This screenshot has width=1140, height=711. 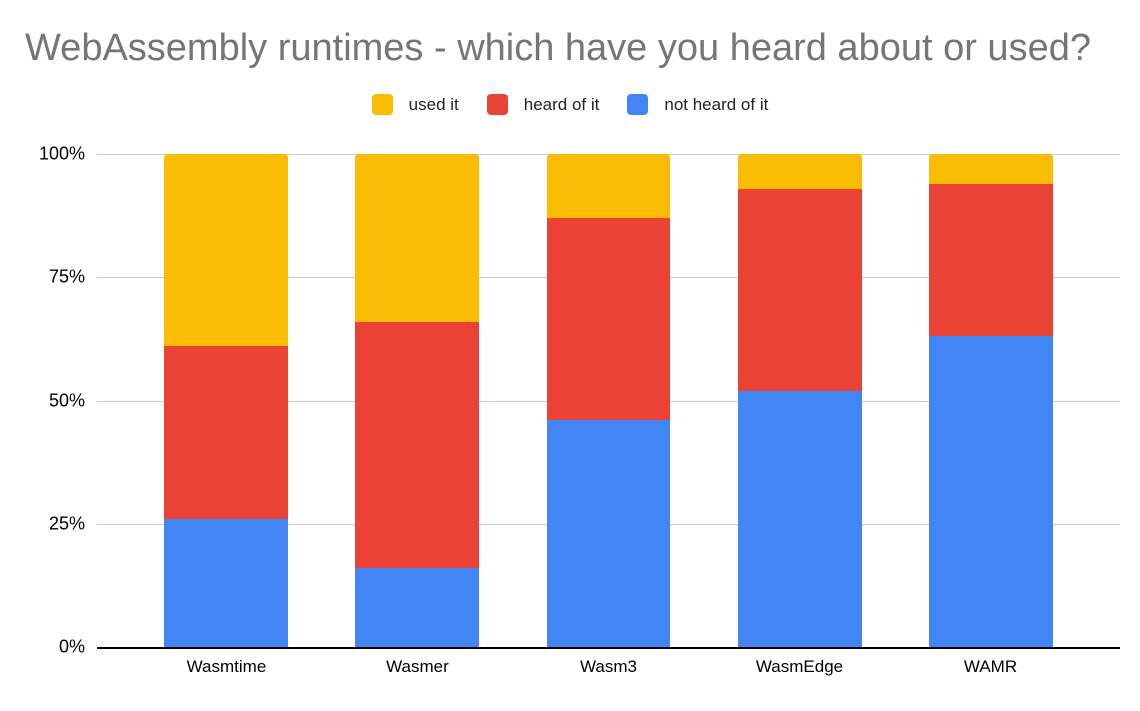 What do you see at coordinates (990, 260) in the screenshot?
I see `segment-wamr-heard-of-it` at bounding box center [990, 260].